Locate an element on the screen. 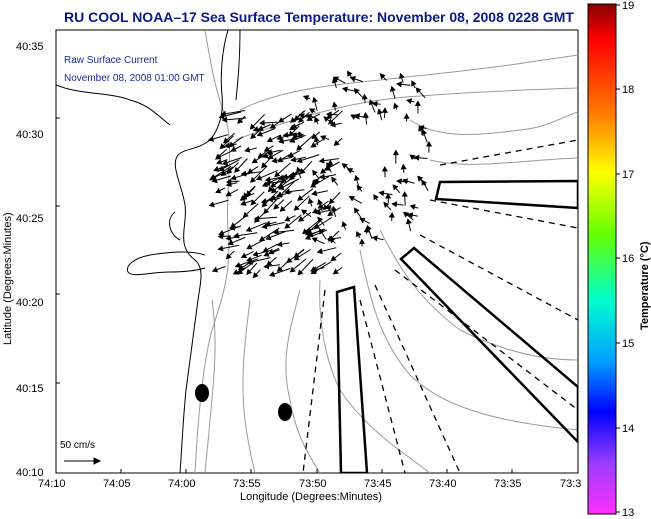 The width and height of the screenshot is (651, 519). colorbar-tick-5: 14 is located at coordinates (628, 429).